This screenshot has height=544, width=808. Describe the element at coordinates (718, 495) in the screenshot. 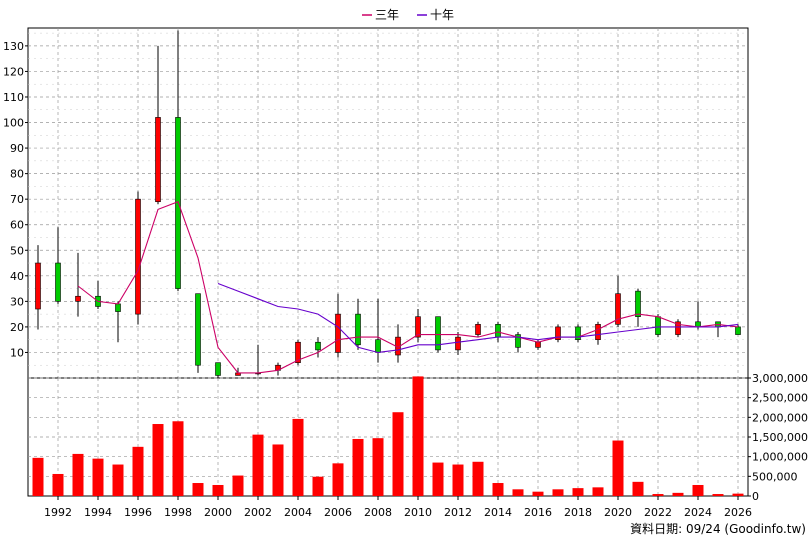

I see `volume-bar-2025` at that location.